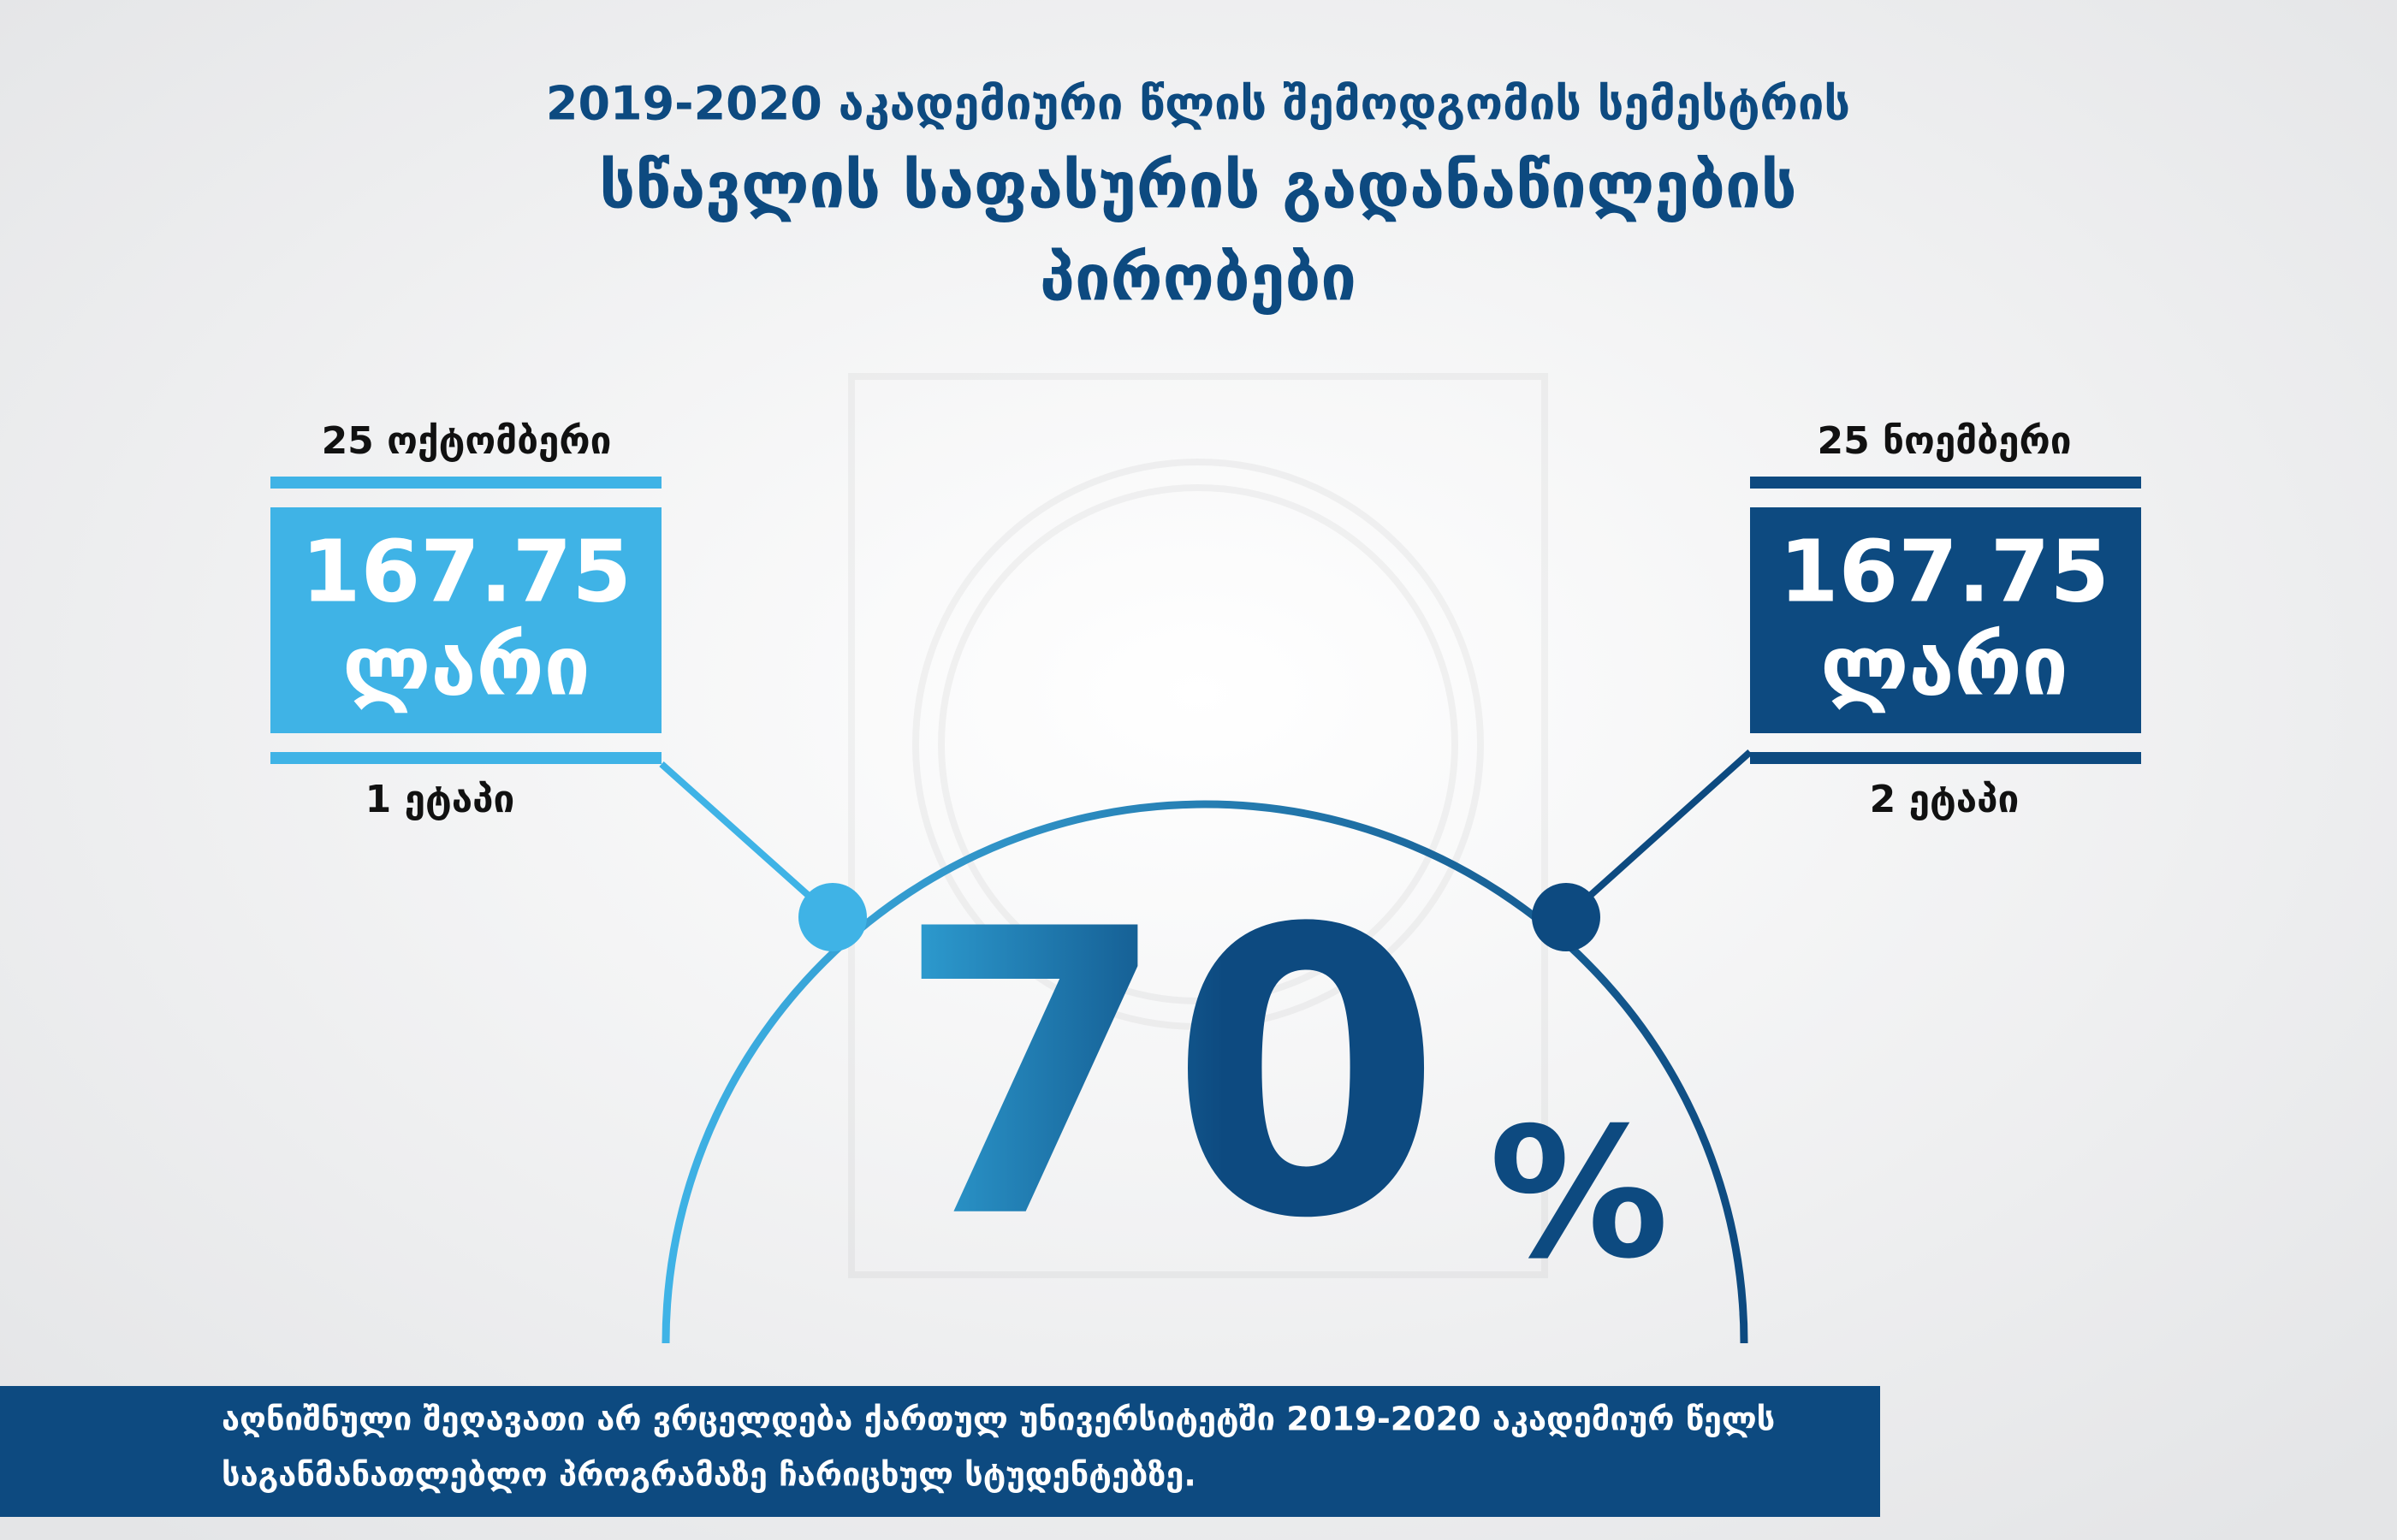  Describe the element at coordinates (1197, 186) in the screenshot. I see `title-line: სწავლის საფასურის გადანაწილების` at that location.